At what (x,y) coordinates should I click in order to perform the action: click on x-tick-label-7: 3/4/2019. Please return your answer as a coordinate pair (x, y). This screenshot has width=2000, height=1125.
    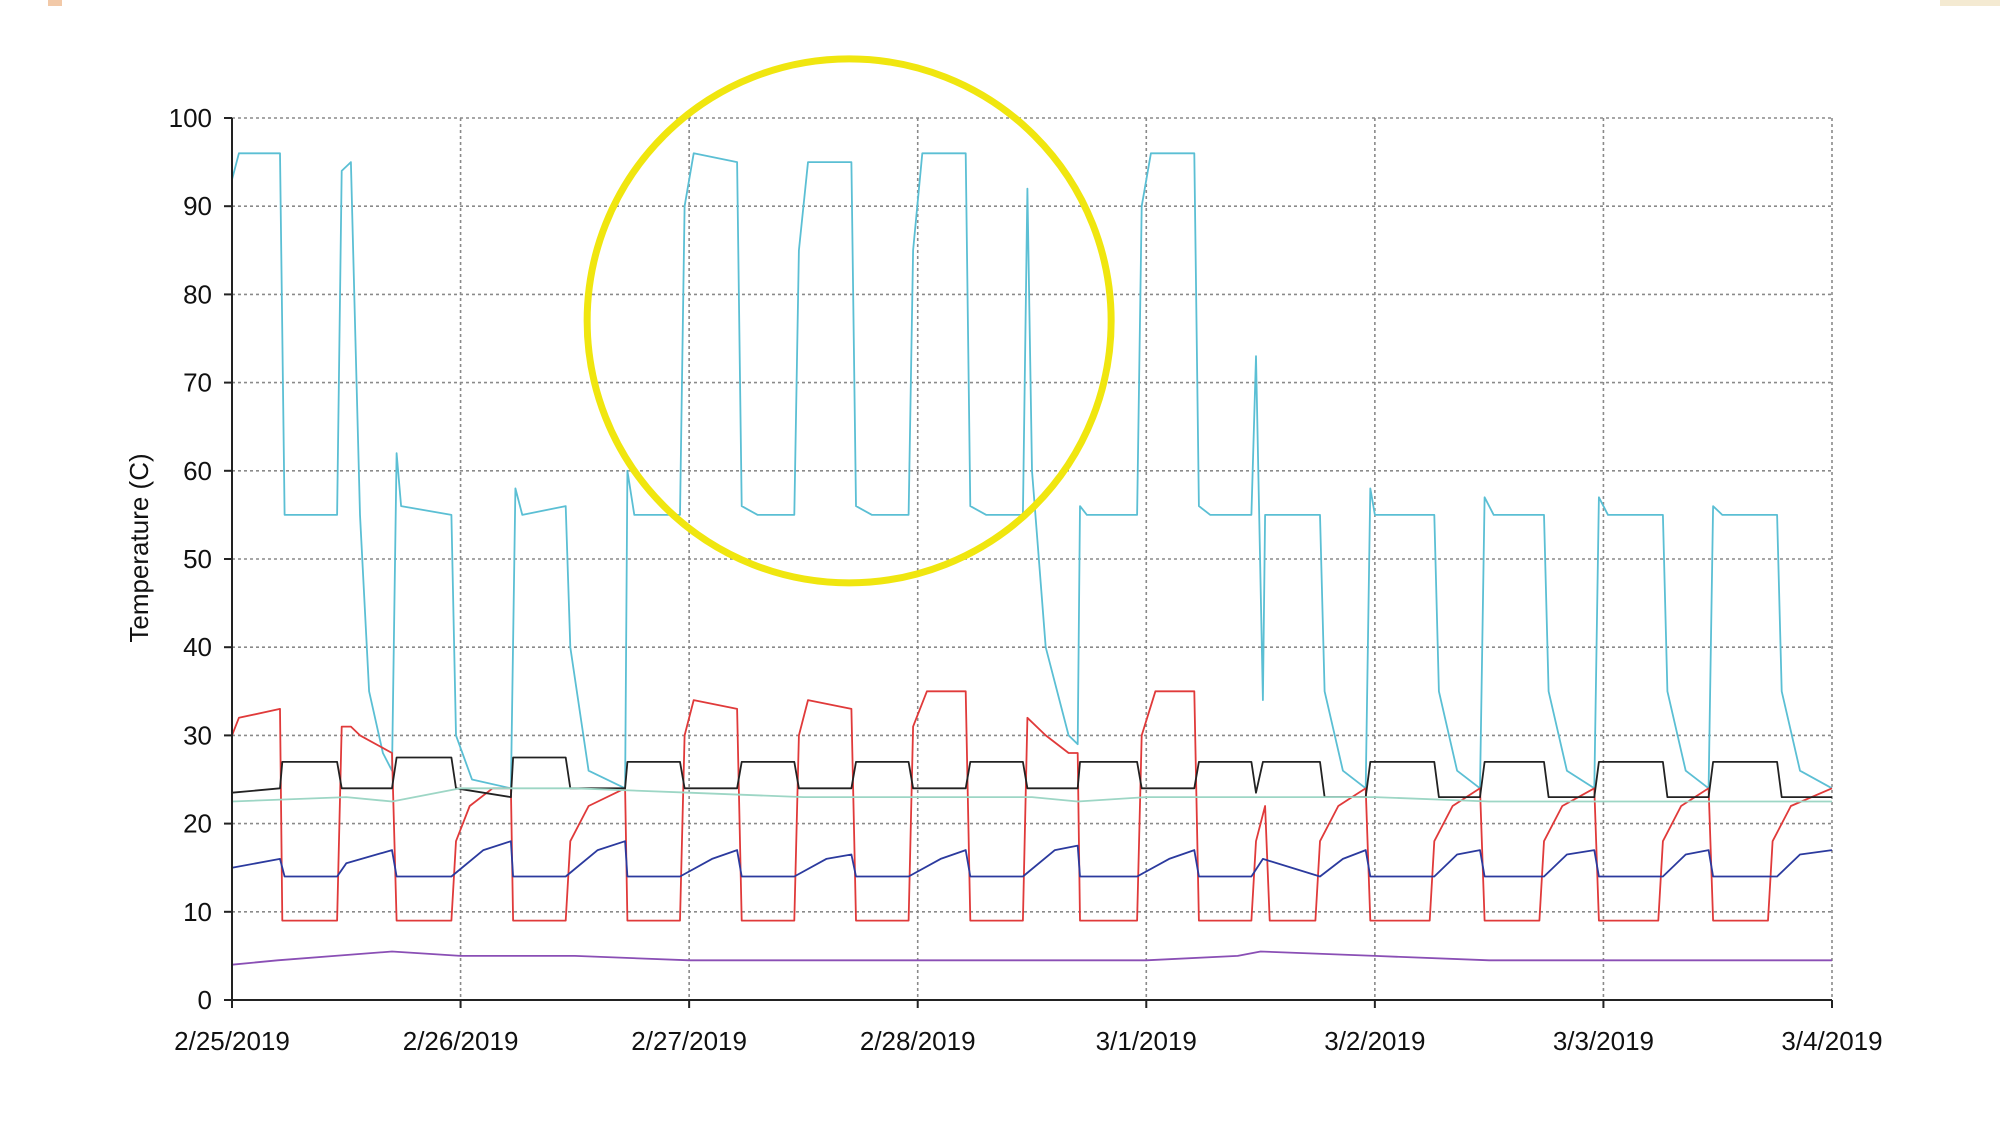
    Looking at the image, I should click on (1831, 1041).